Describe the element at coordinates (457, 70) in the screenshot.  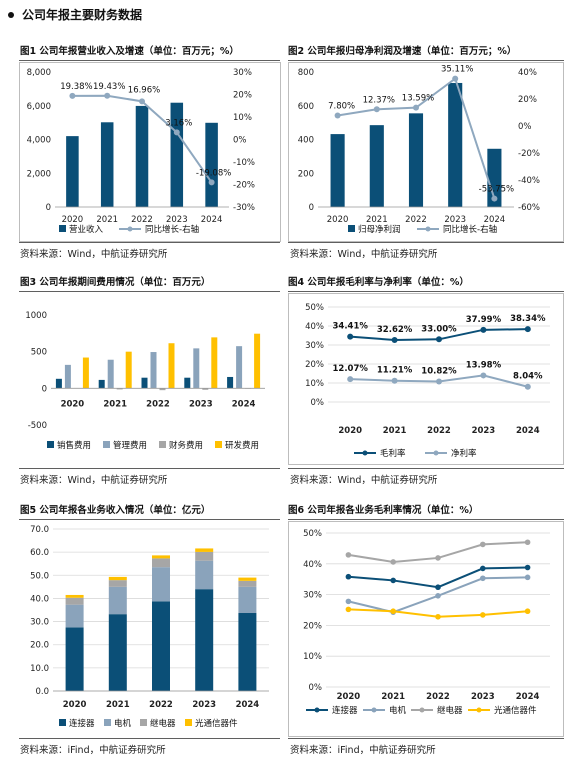
I see `data-label: 35.11%` at that location.